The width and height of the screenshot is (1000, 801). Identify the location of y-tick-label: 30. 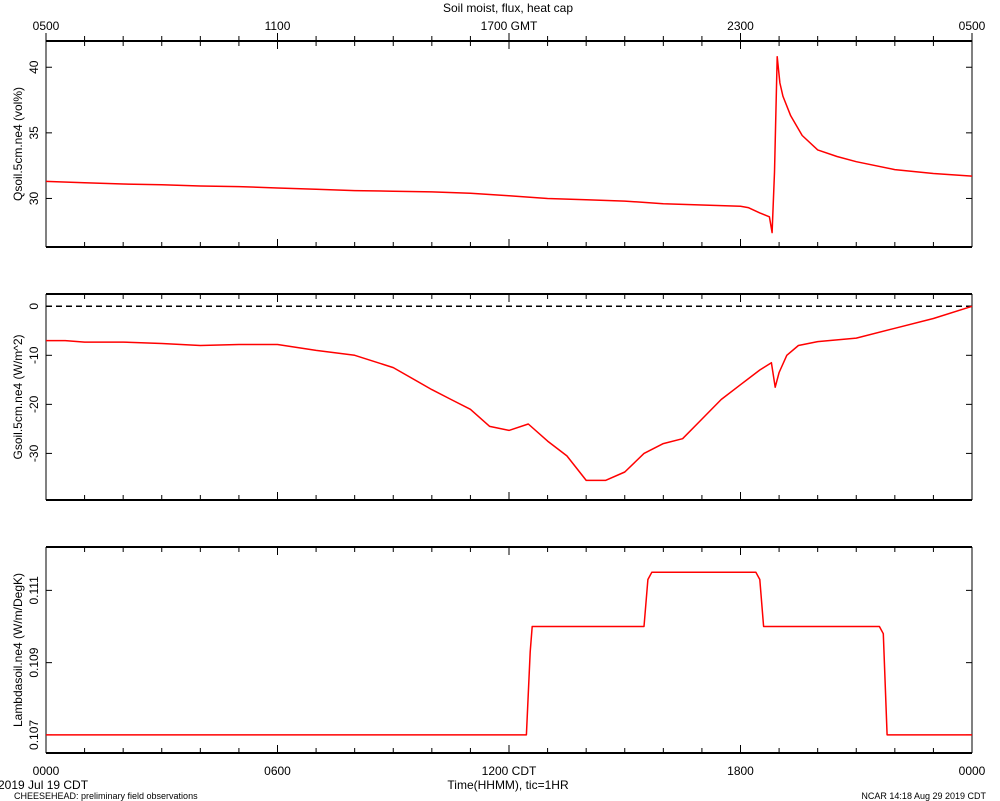
(34, 198).